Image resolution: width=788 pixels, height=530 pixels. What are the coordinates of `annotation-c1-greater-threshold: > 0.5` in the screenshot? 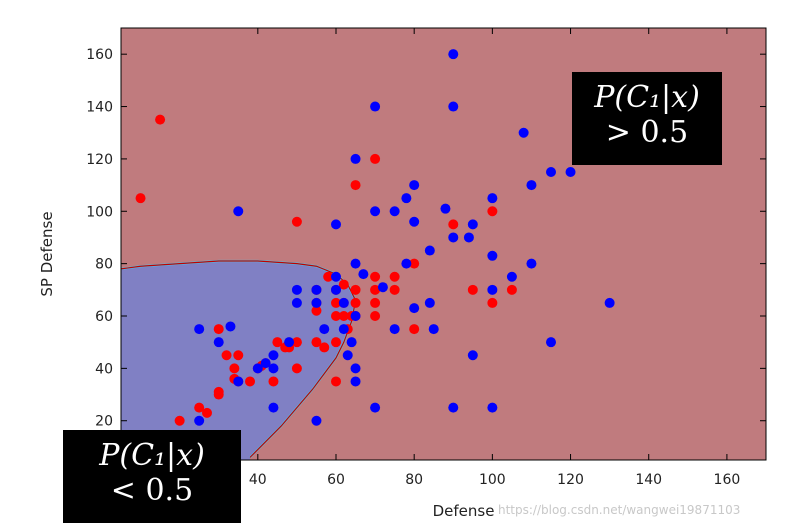 It's located at (647, 132).